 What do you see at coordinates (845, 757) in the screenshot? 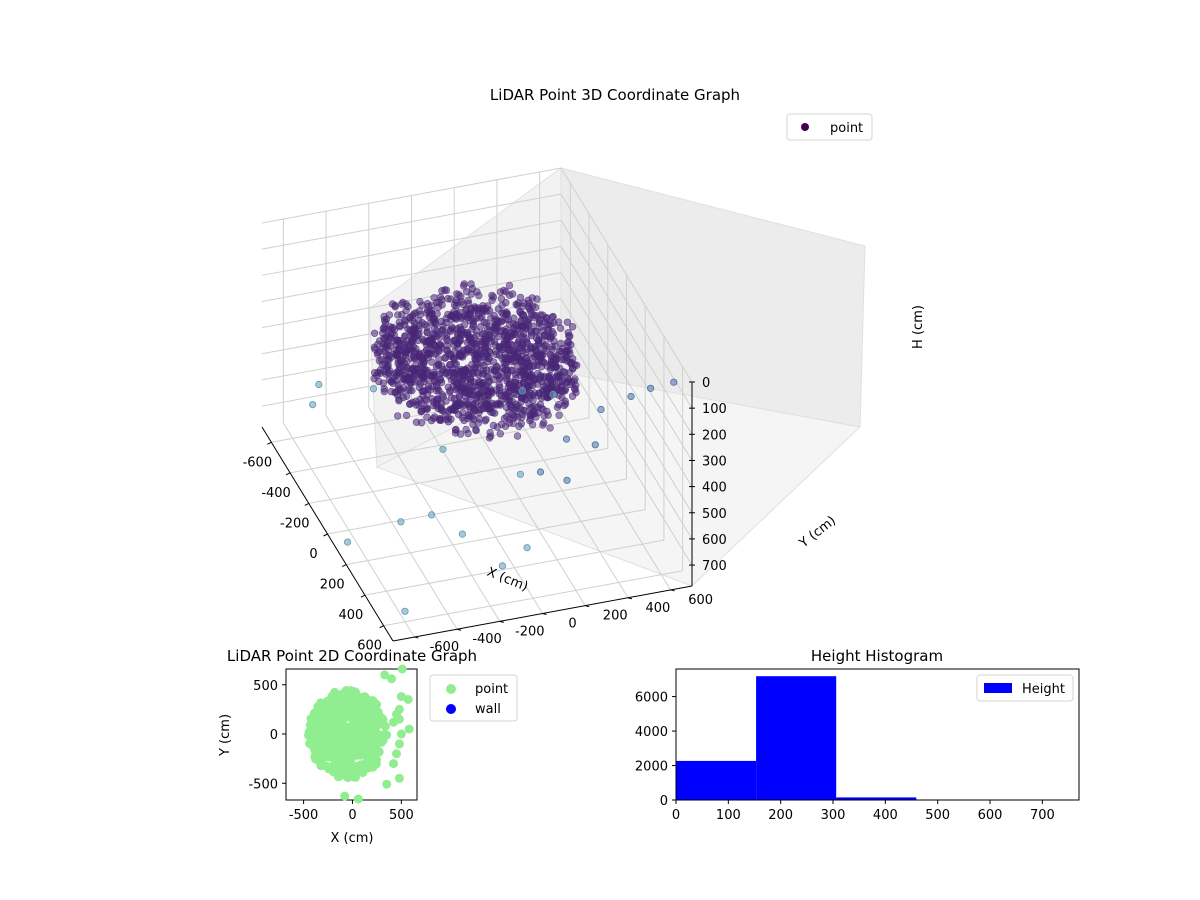
I see `histogram-ticks: 0 100 200 300 400 500 600 700 0 2000 4000 6000` at bounding box center [845, 757].